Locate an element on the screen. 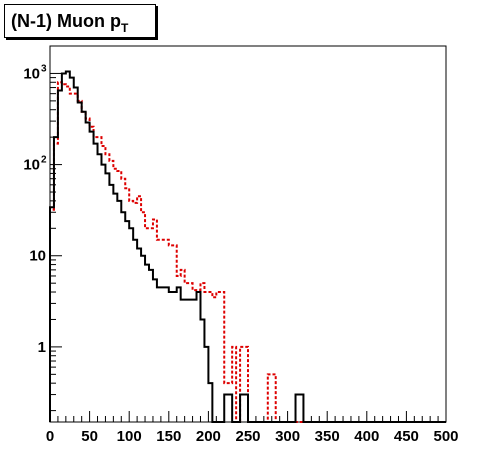  x-tick-label: 150 is located at coordinates (168, 436).